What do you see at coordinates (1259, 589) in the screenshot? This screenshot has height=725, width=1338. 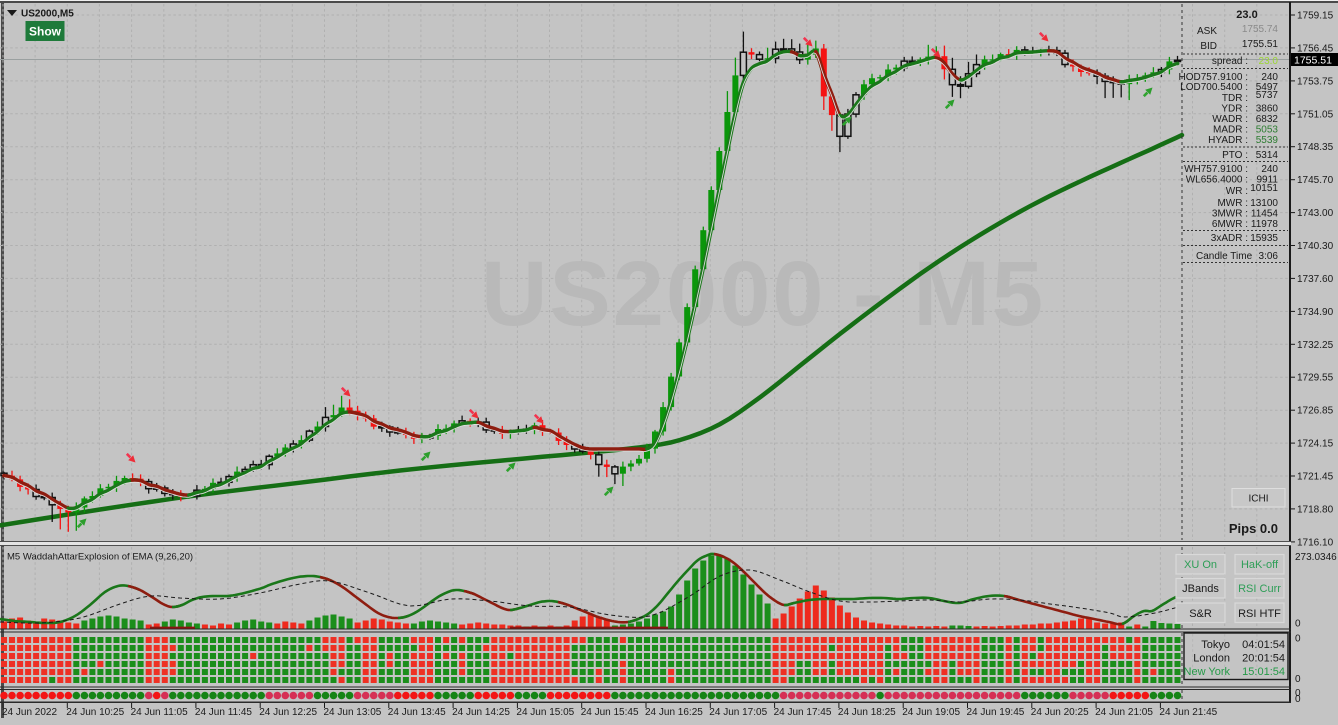 I see `svg-text: RSI Curr` at bounding box center [1259, 589].